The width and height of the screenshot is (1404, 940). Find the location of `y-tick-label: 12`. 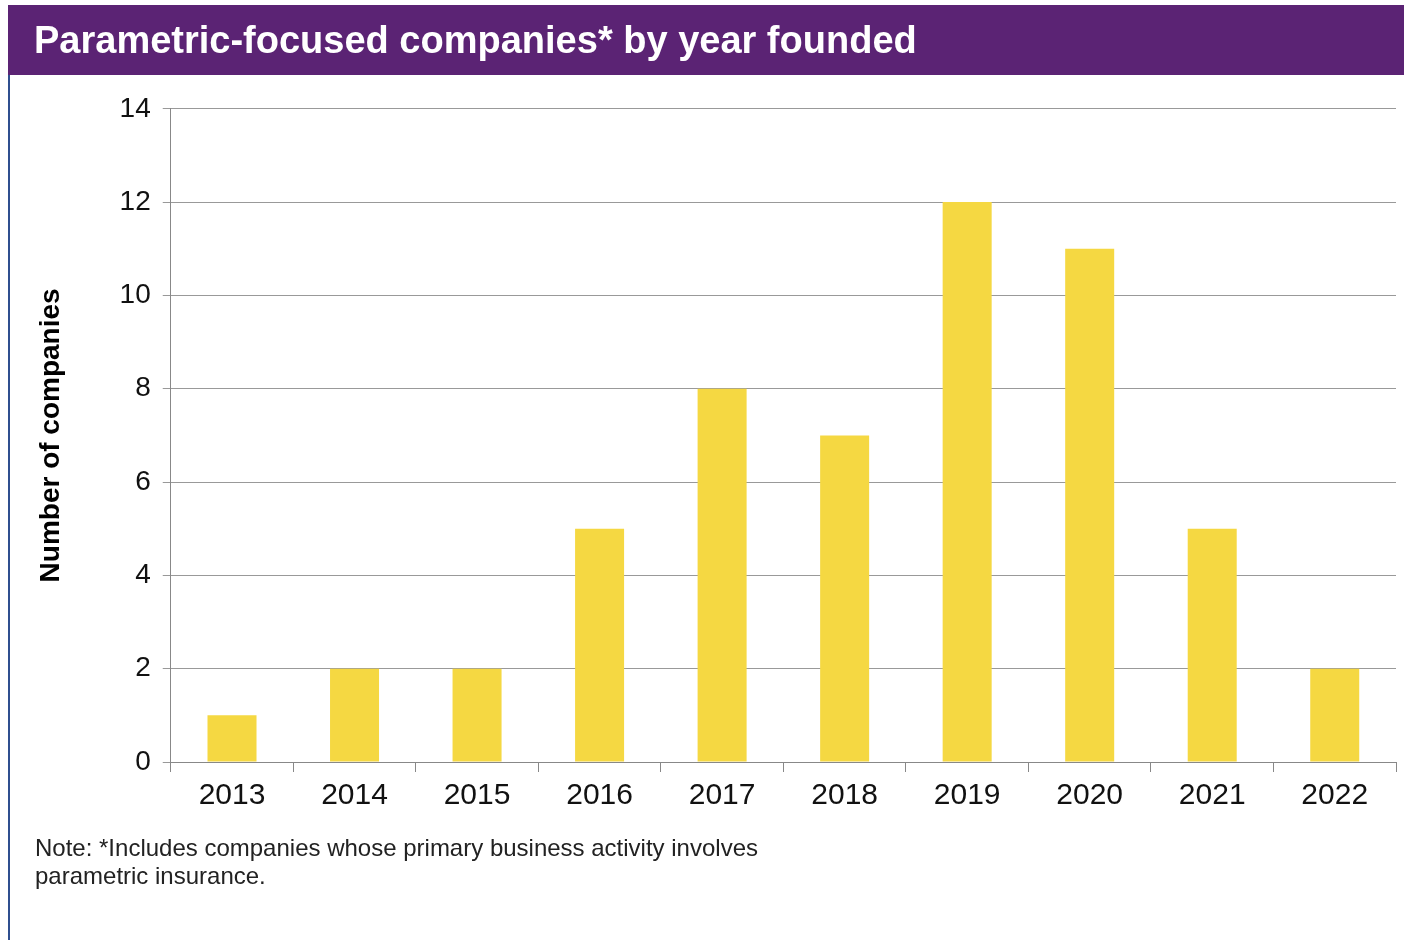

y-tick-label: 12 is located at coordinates (135, 200).